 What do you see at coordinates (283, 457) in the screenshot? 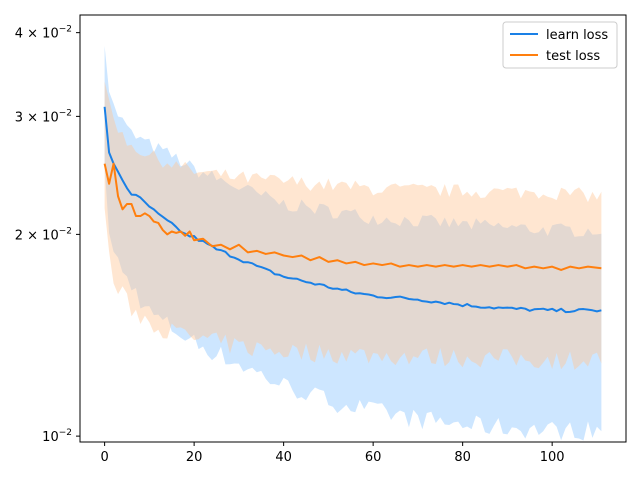
I see `x-tick-label: 40` at bounding box center [283, 457].